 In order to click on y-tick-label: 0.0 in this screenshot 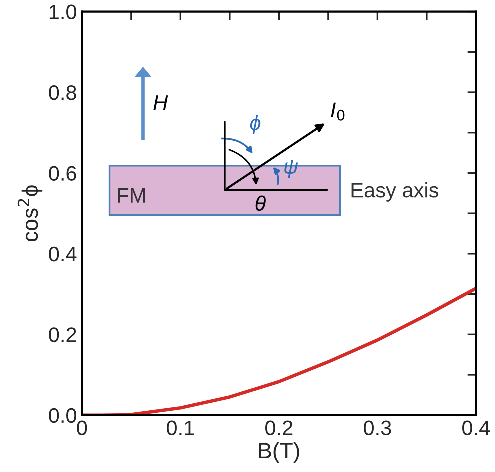, I will do `click(62, 416)`.